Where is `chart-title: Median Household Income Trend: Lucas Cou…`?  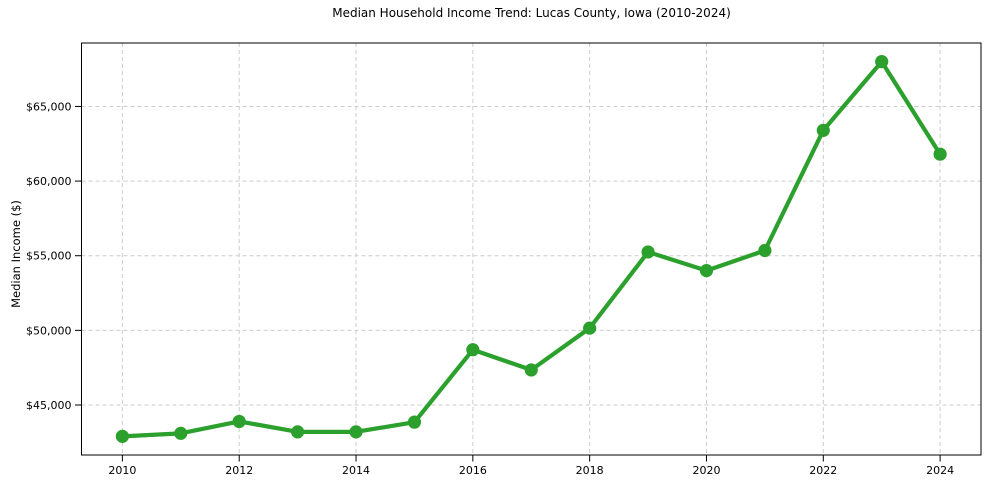 chart-title: Median Household Income Trend: Lucas Cou… is located at coordinates (531, 13).